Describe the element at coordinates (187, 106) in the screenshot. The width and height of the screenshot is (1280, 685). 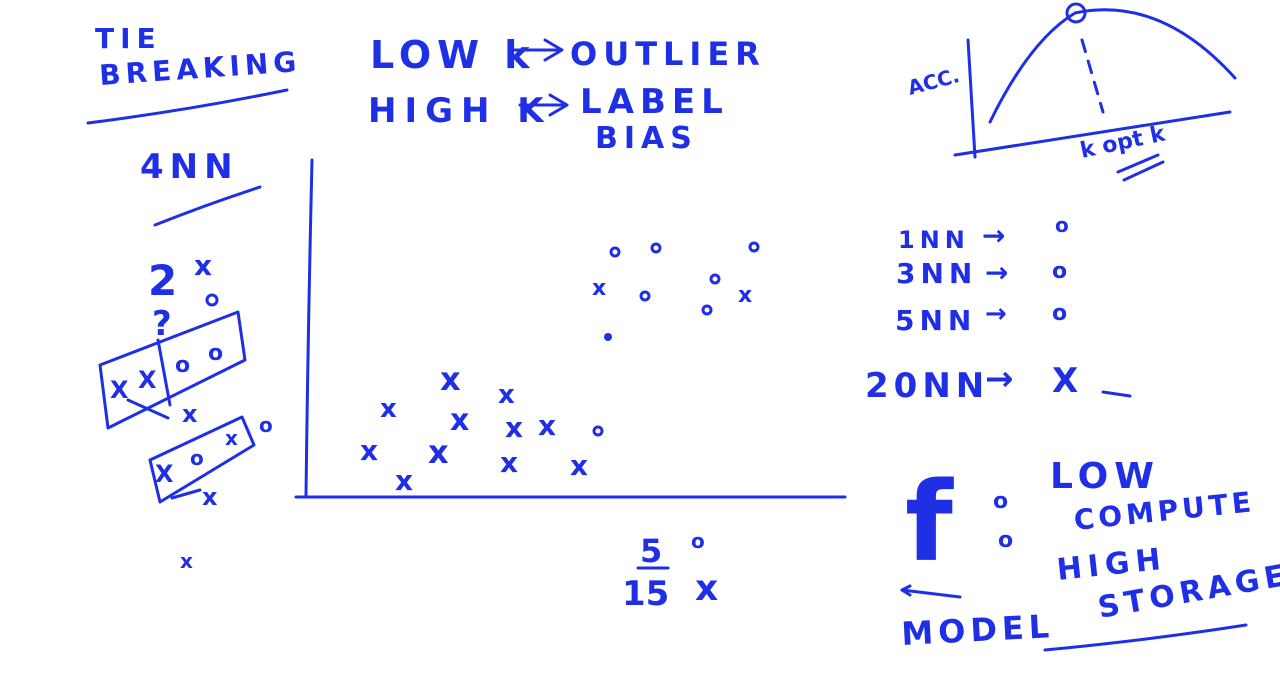
I see `tie-breaking-underline` at that location.